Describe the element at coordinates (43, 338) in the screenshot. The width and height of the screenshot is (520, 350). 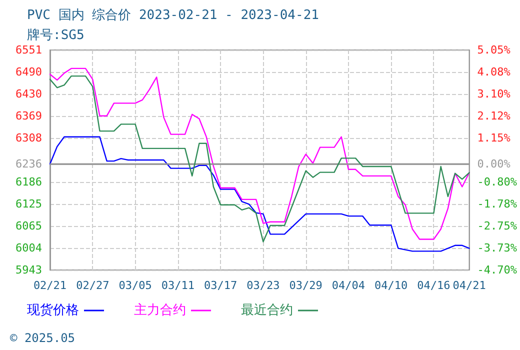
I see `text: © 2025.05` at that location.